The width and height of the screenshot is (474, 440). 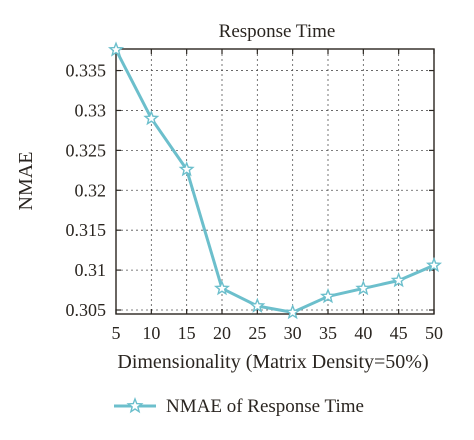 I want to click on y-tick-label: 0.31, so click(x=91, y=270).